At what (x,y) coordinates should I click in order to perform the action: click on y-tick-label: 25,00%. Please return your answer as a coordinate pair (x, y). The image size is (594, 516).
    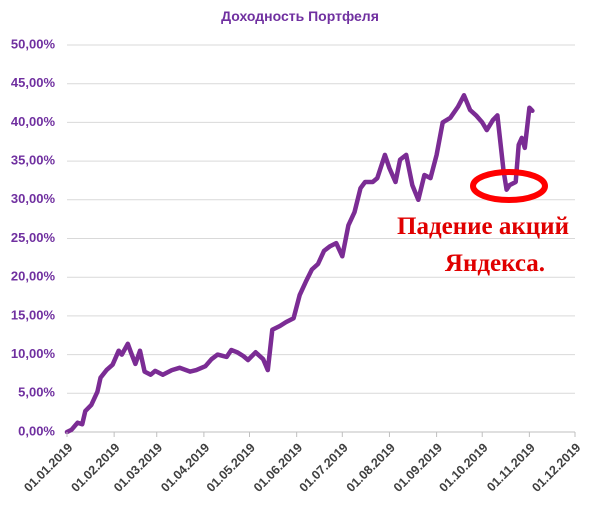
    Looking at the image, I should click on (33, 237).